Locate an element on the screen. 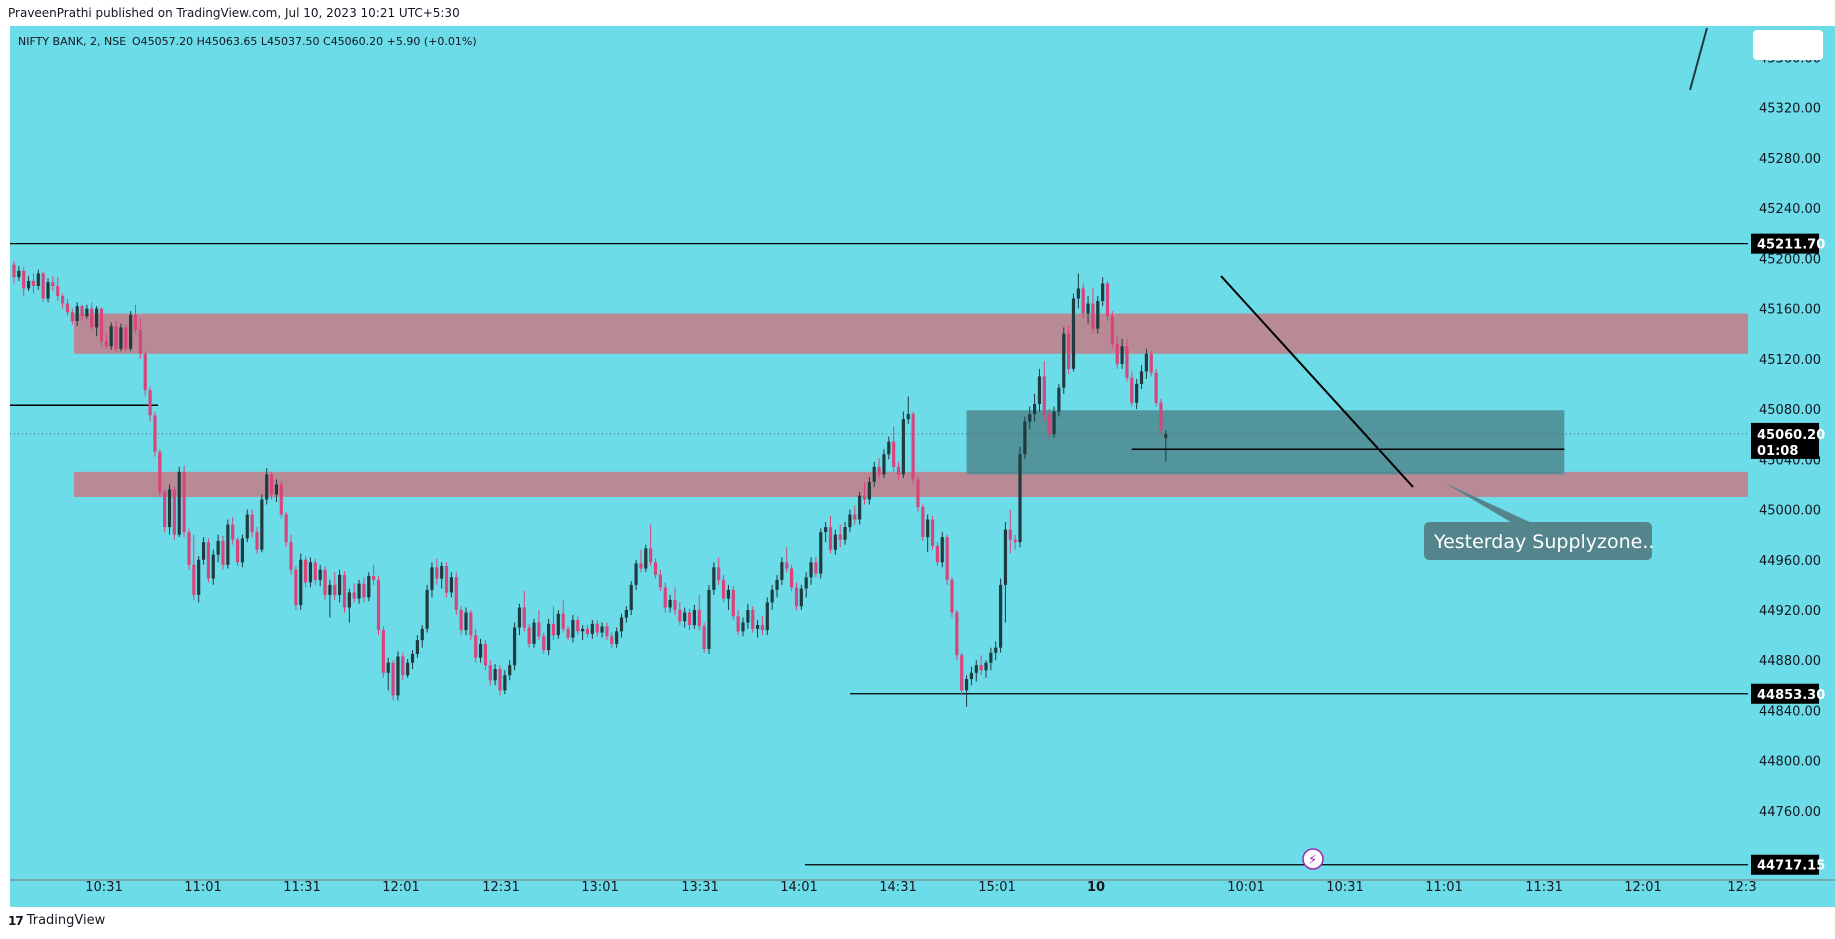 This screenshot has height=939, width=1835. top-right-widget is located at coordinates (1788, 45).